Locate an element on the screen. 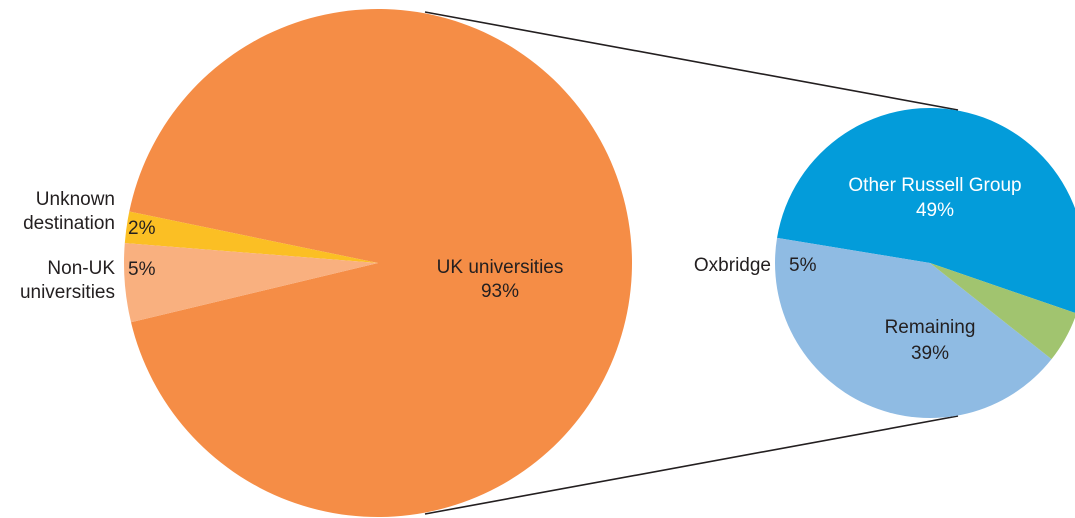 This screenshot has height=518, width=1075. oxbridge-value: 5% is located at coordinates (803, 265).